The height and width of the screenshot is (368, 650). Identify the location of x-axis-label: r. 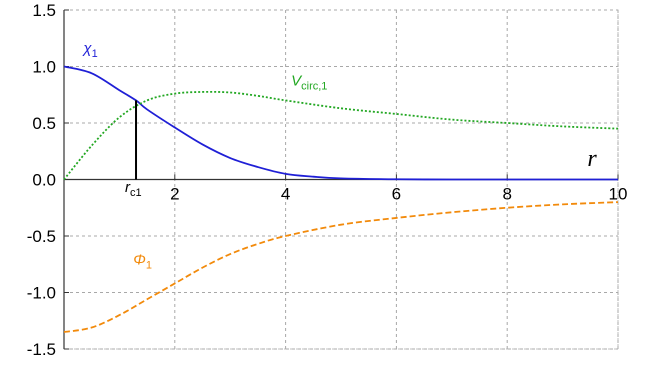
(592, 159).